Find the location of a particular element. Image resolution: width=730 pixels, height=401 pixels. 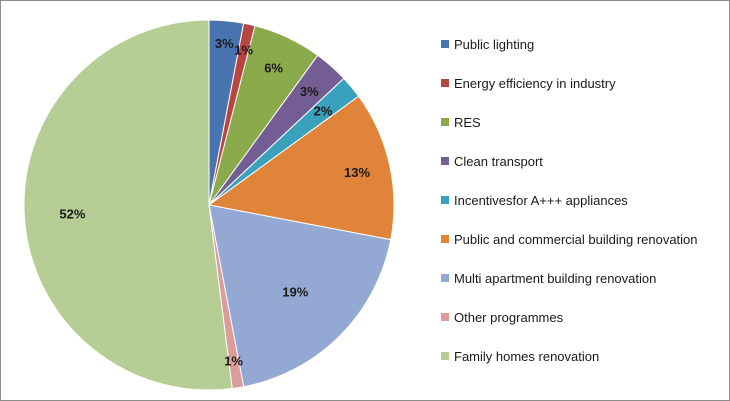

slice-data-label-1: 3% is located at coordinates (224, 43).